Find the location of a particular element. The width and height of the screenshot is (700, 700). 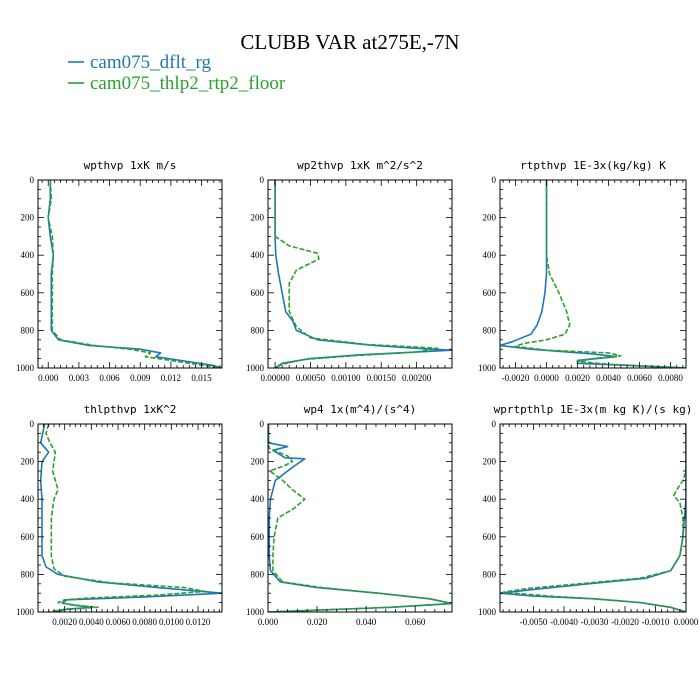

legend-label-2: cam075_thlp2_rtp2_floor is located at coordinates (188, 83).